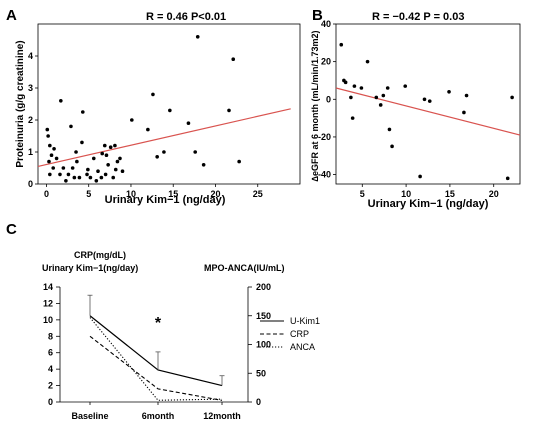 Image resolution: width=550 pixels, height=424 pixels. Describe the element at coordinates (258, 402) in the screenshot. I see `right-y-tick-label: 0` at that location.